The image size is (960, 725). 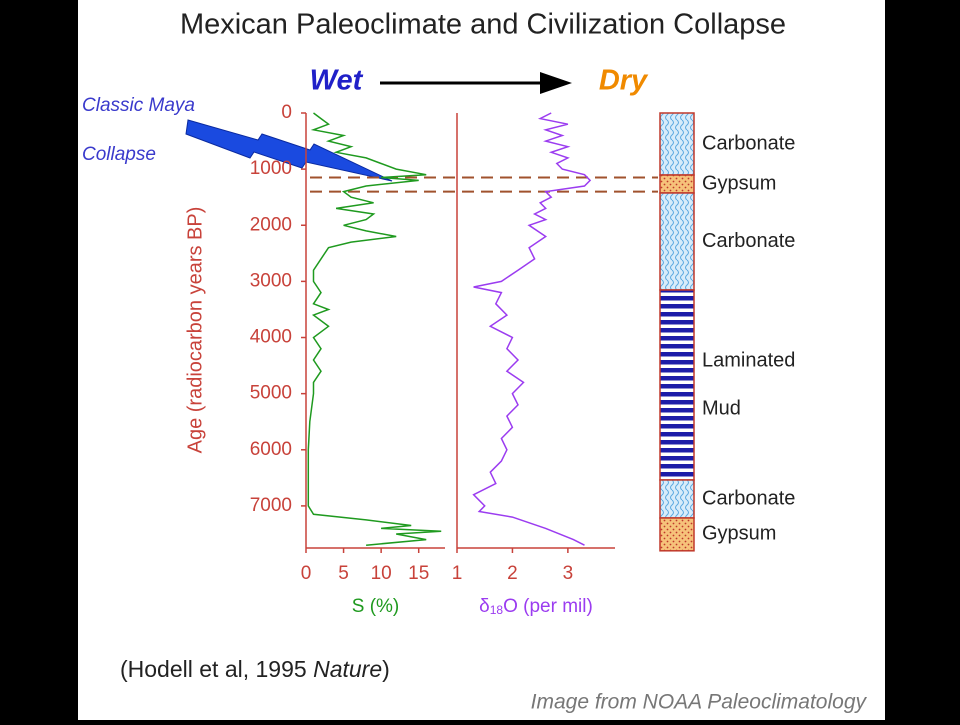 I want to click on citation: (Hodell et al, 1995 Nature), so click(x=255, y=669).